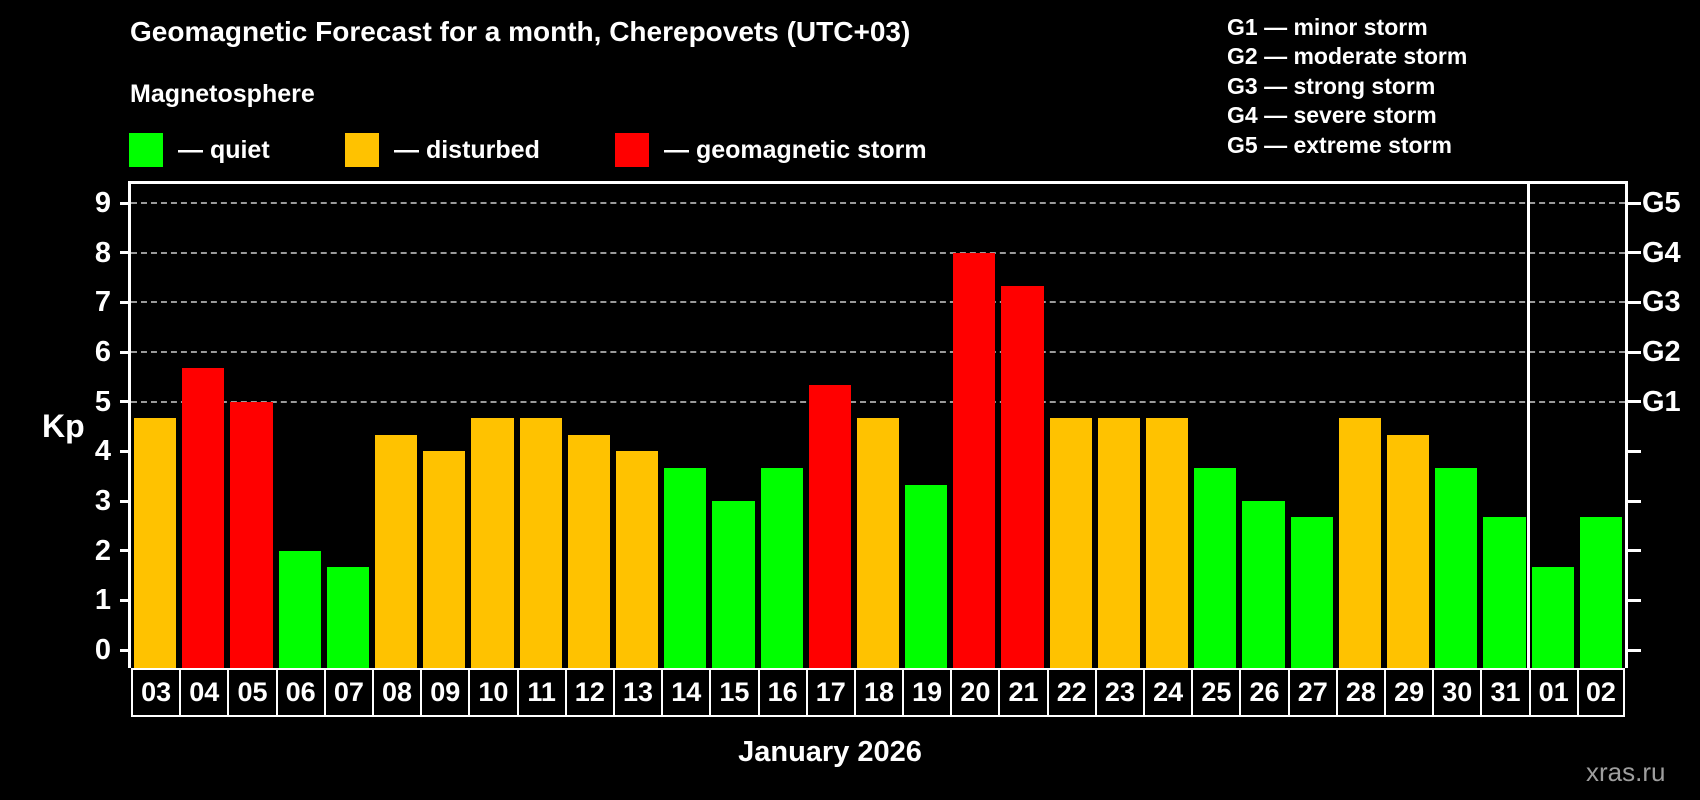  Describe the element at coordinates (102, 302) in the screenshot. I see `kp-axis-label-7: 7` at that location.